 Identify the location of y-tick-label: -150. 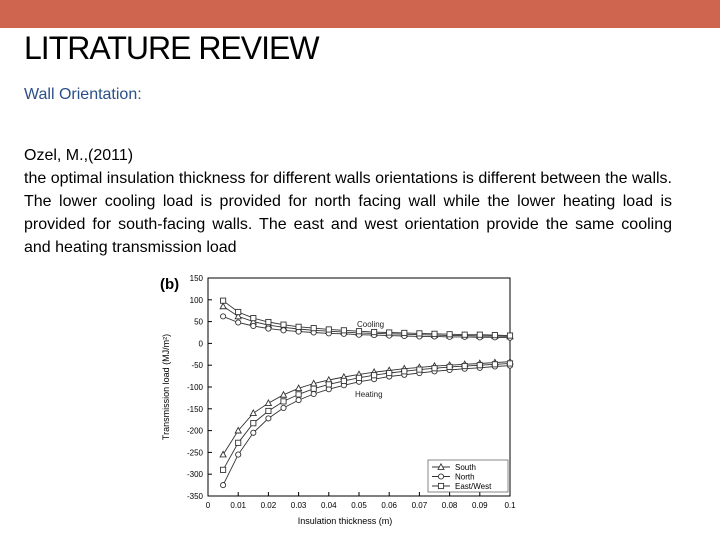
(195, 409).